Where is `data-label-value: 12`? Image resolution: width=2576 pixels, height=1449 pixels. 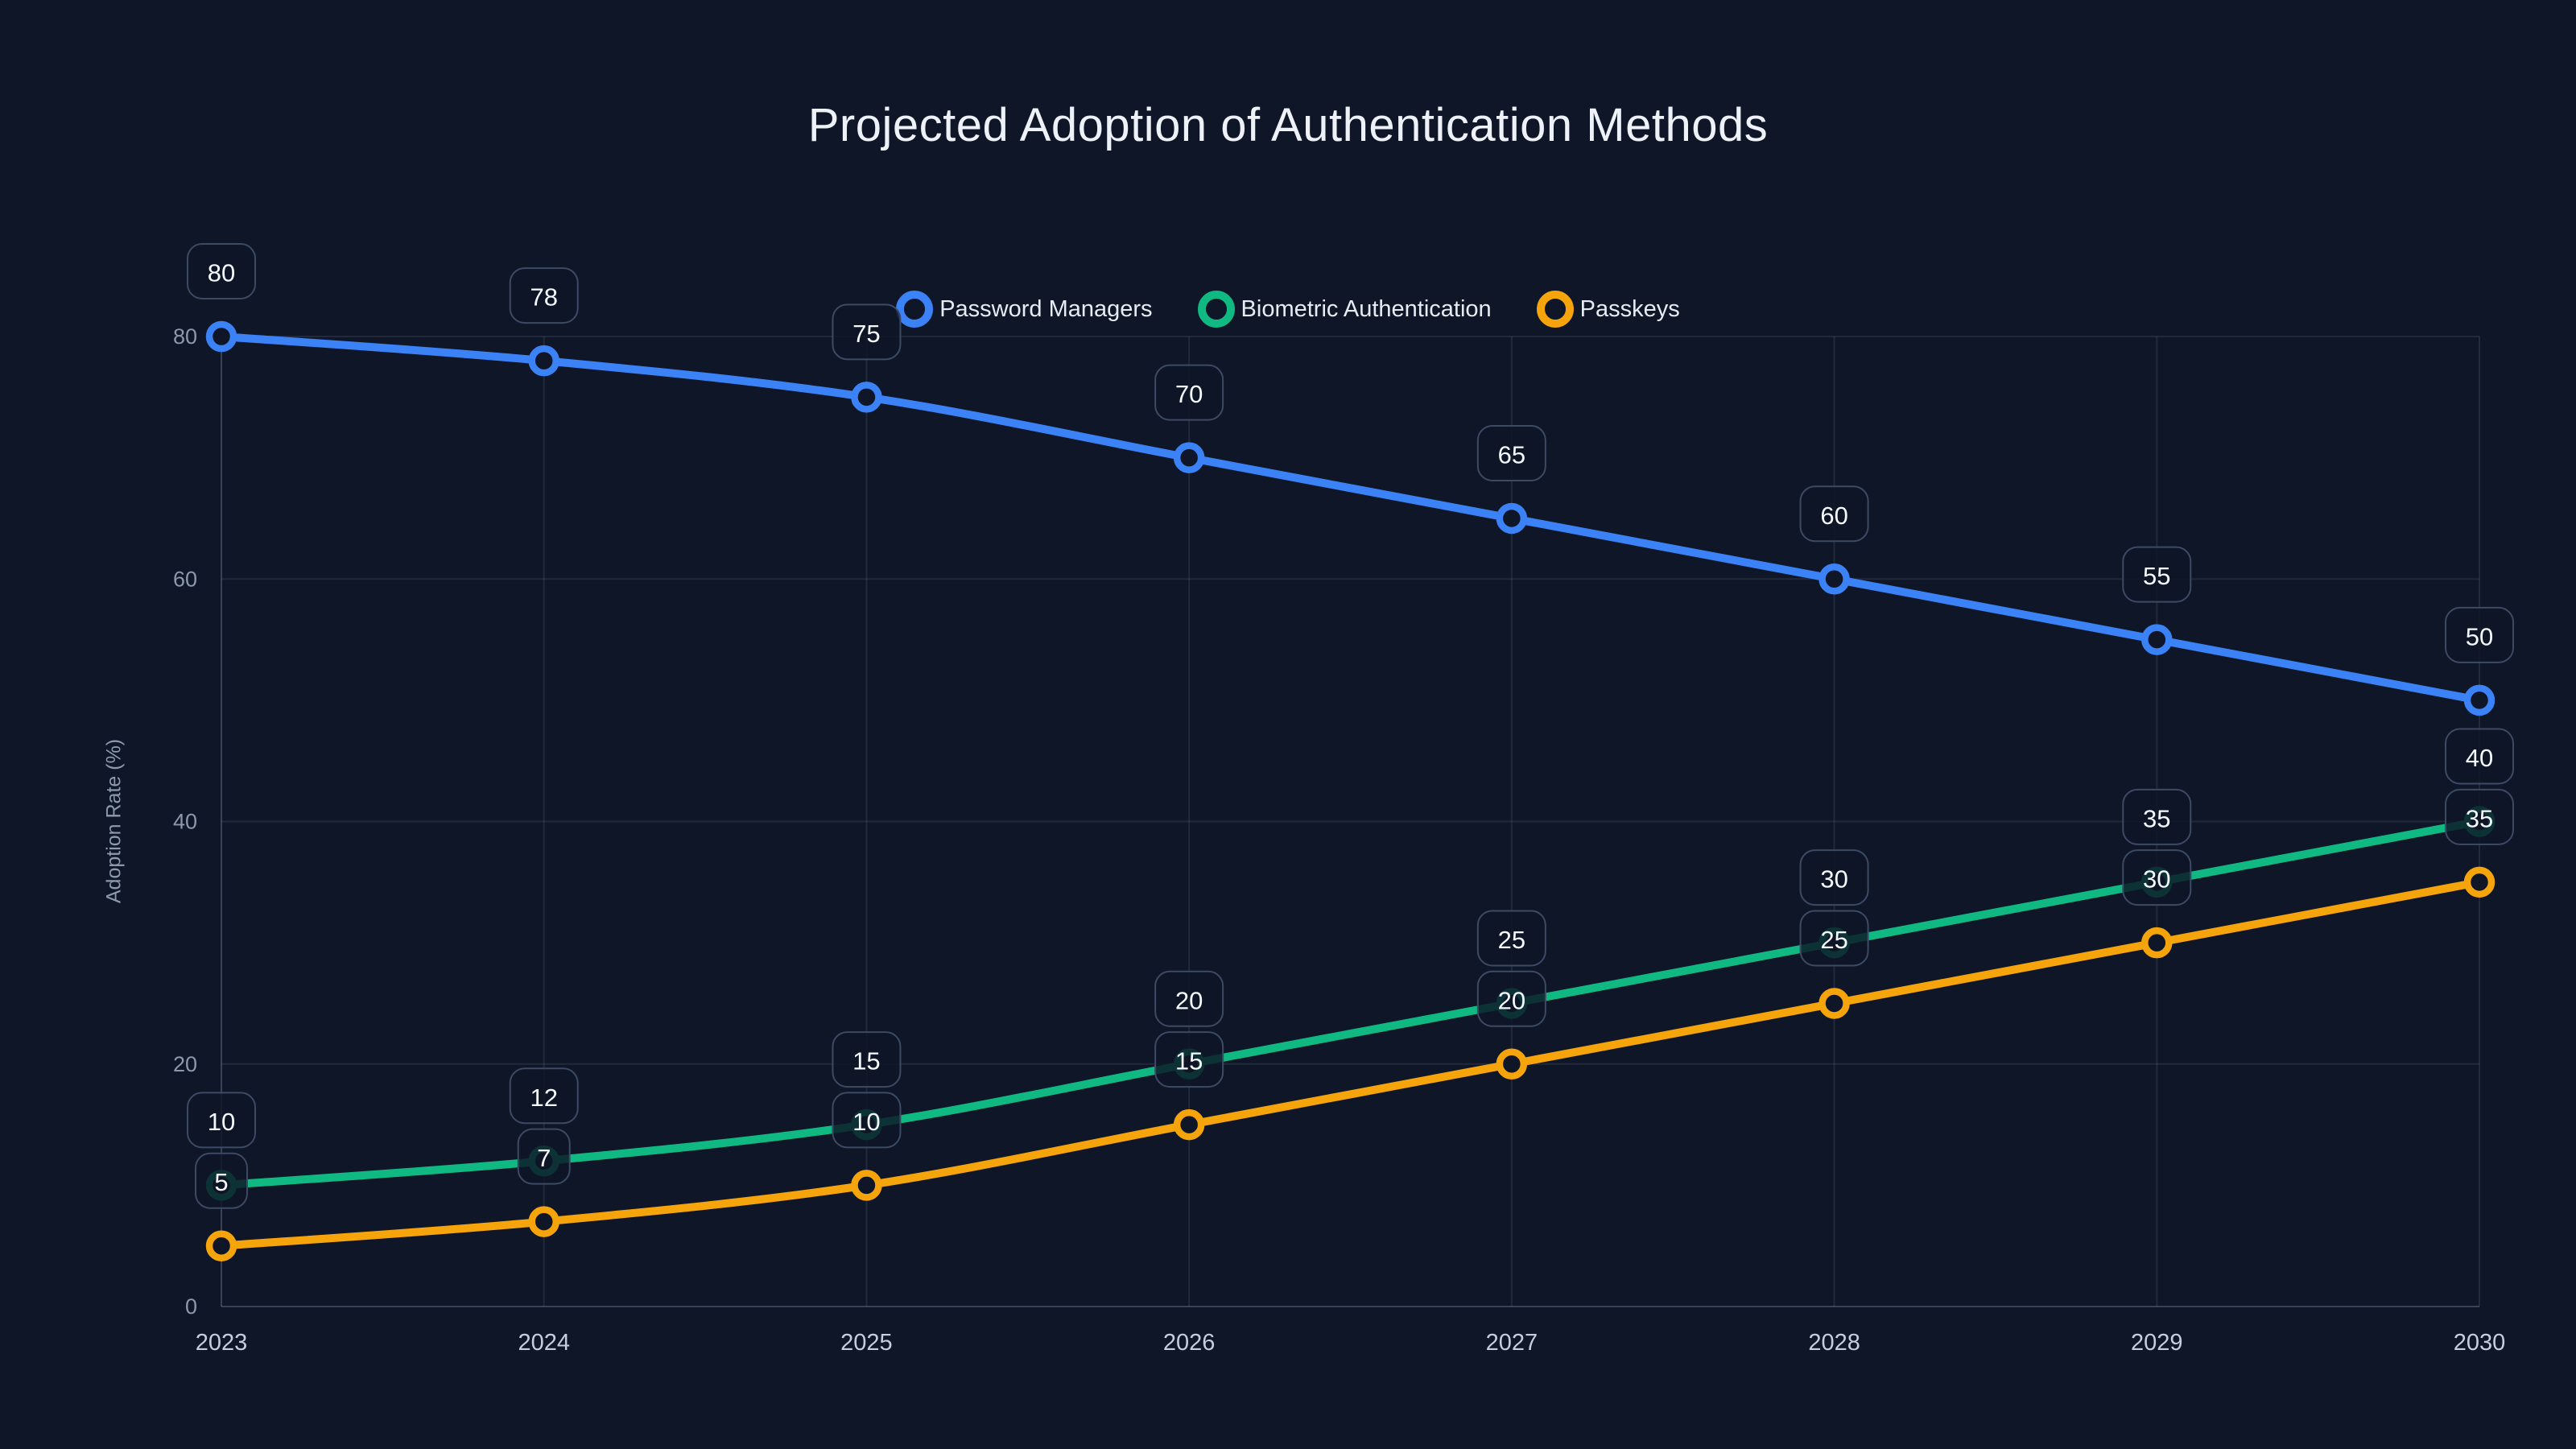 data-label-value: 12 is located at coordinates (543, 1098).